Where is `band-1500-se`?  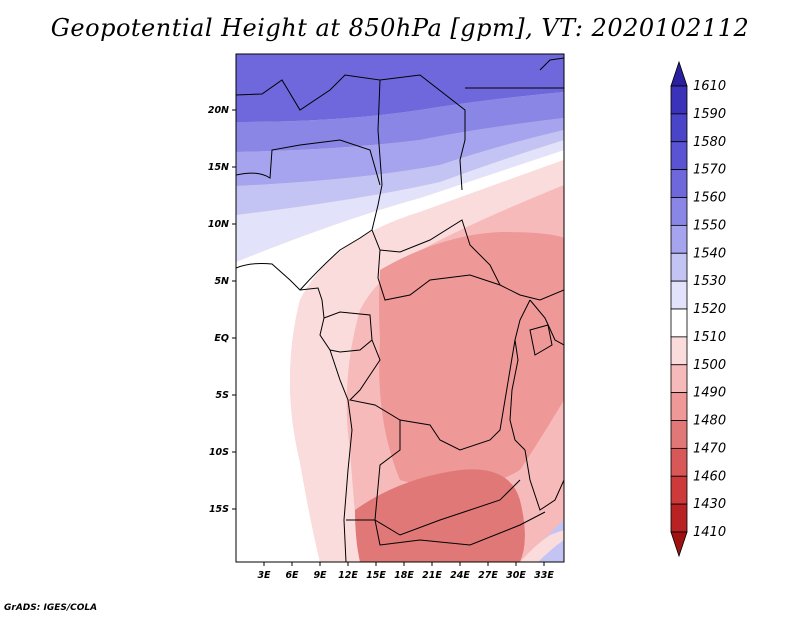 band-1500-se is located at coordinates (542, 546).